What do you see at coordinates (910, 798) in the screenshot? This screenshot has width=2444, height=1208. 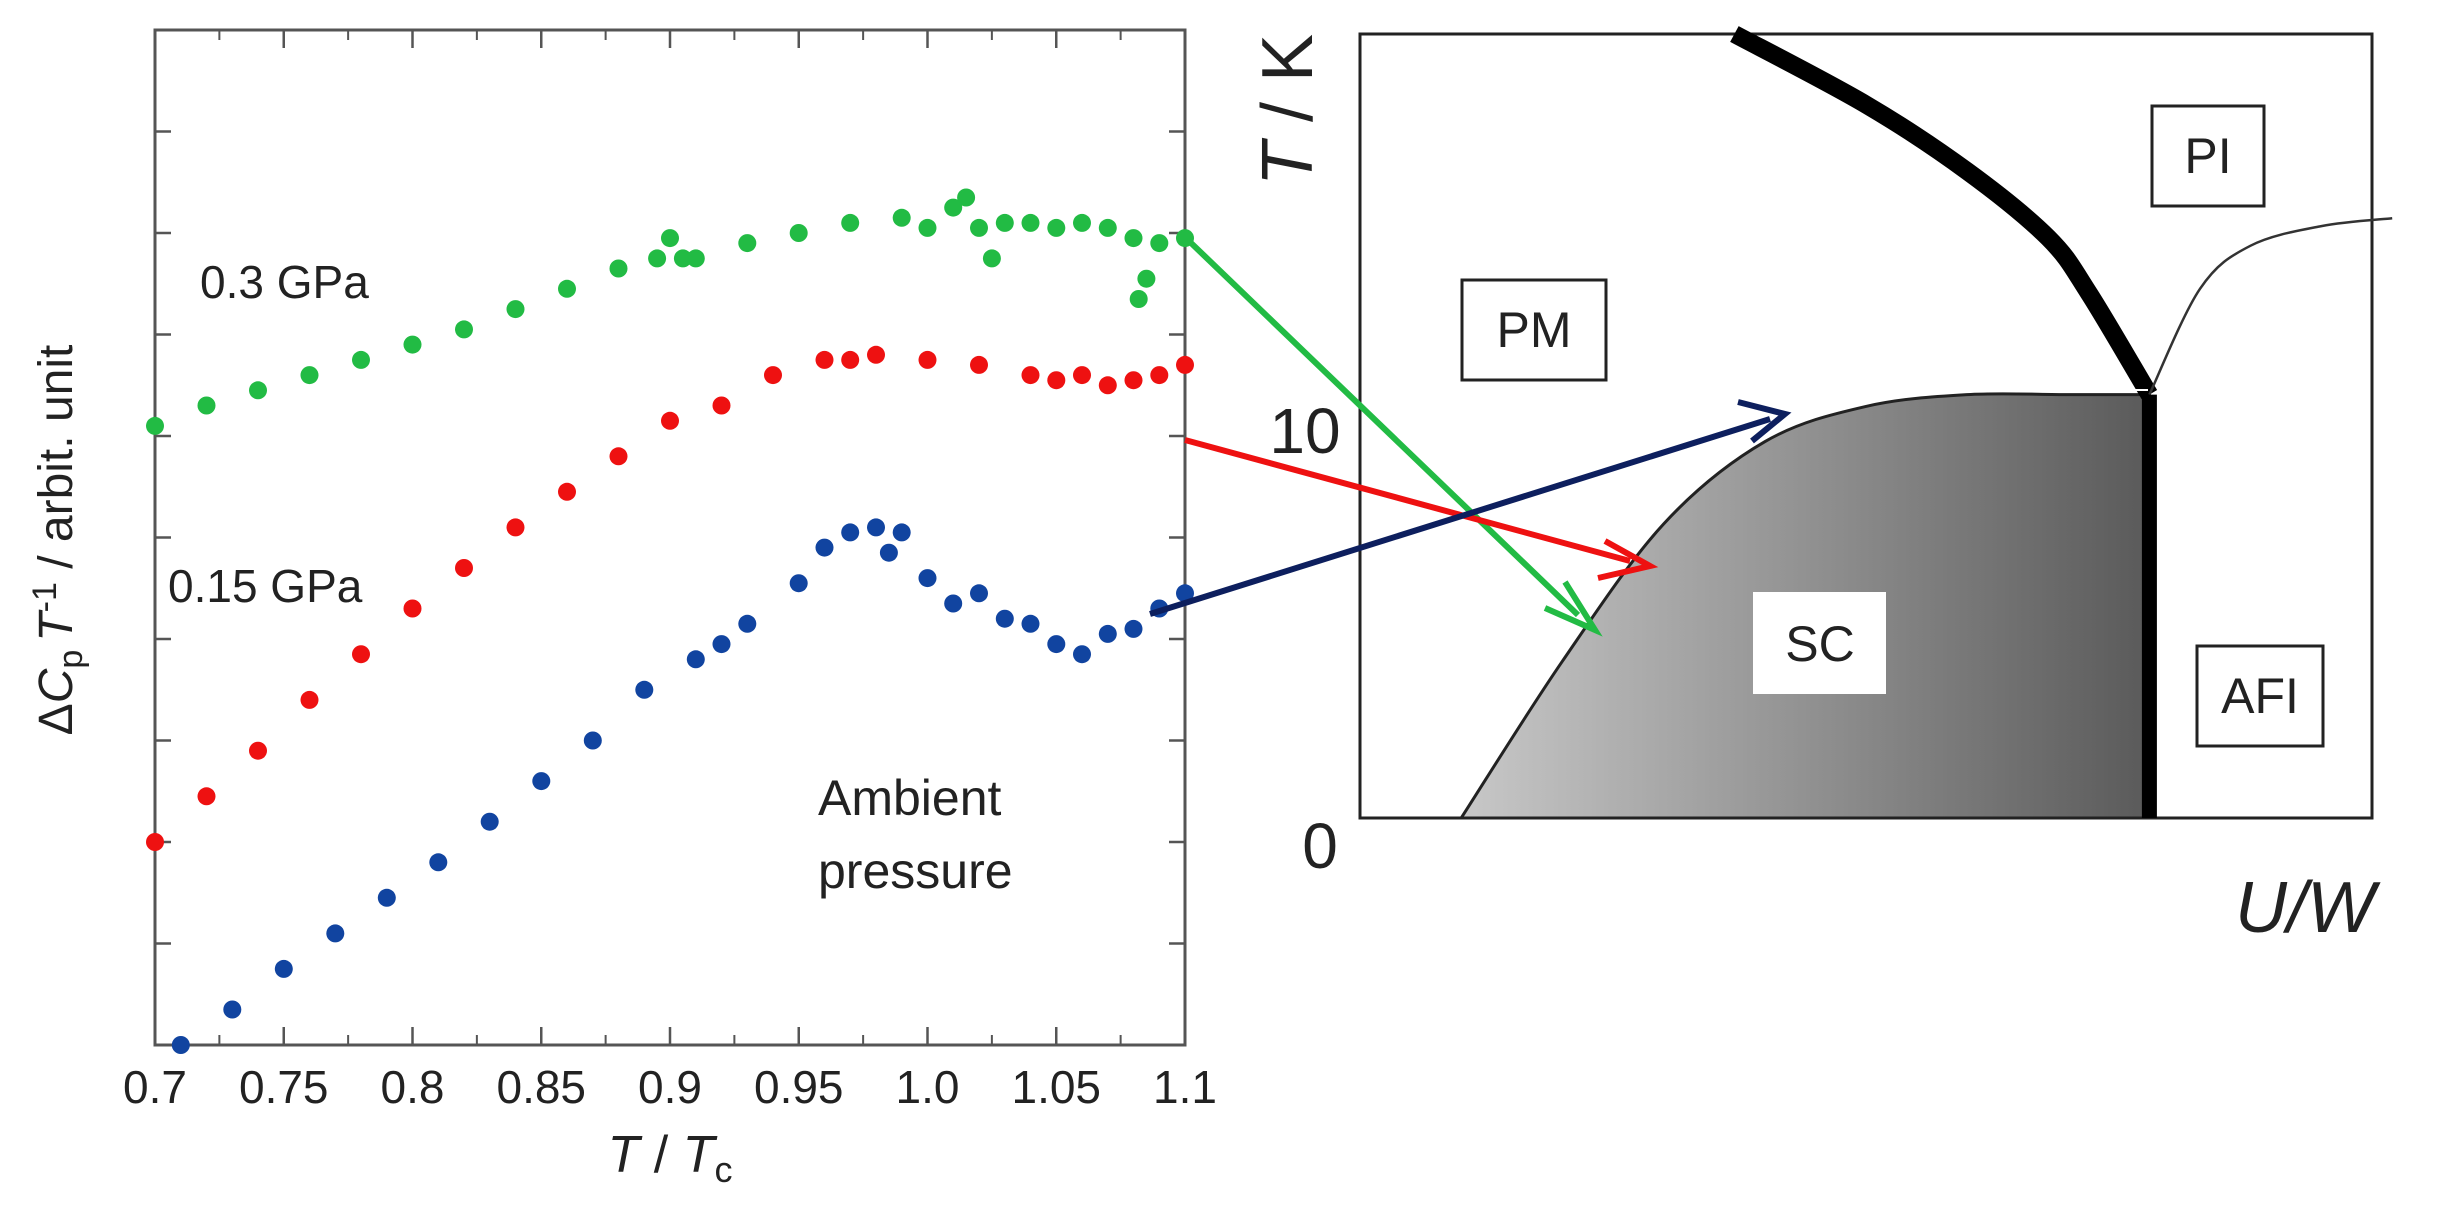 I see `series-label-ambient: Ambient` at bounding box center [910, 798].